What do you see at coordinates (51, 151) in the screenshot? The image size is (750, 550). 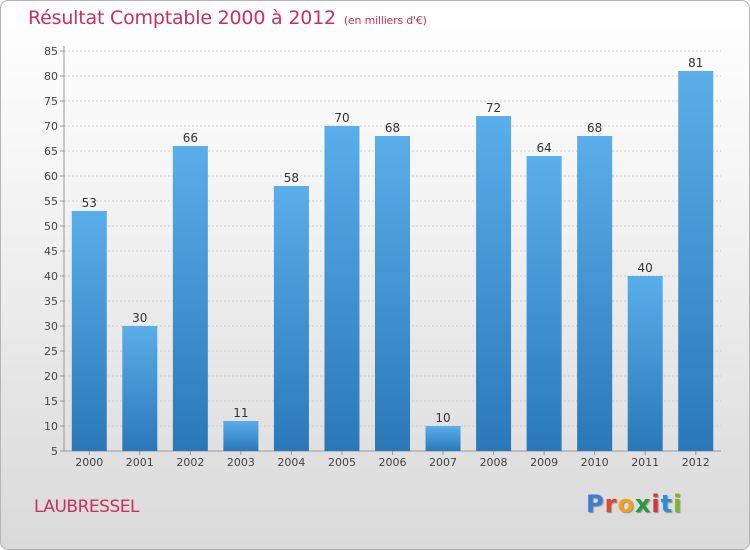 I see `y-tick-label: 65` at bounding box center [51, 151].